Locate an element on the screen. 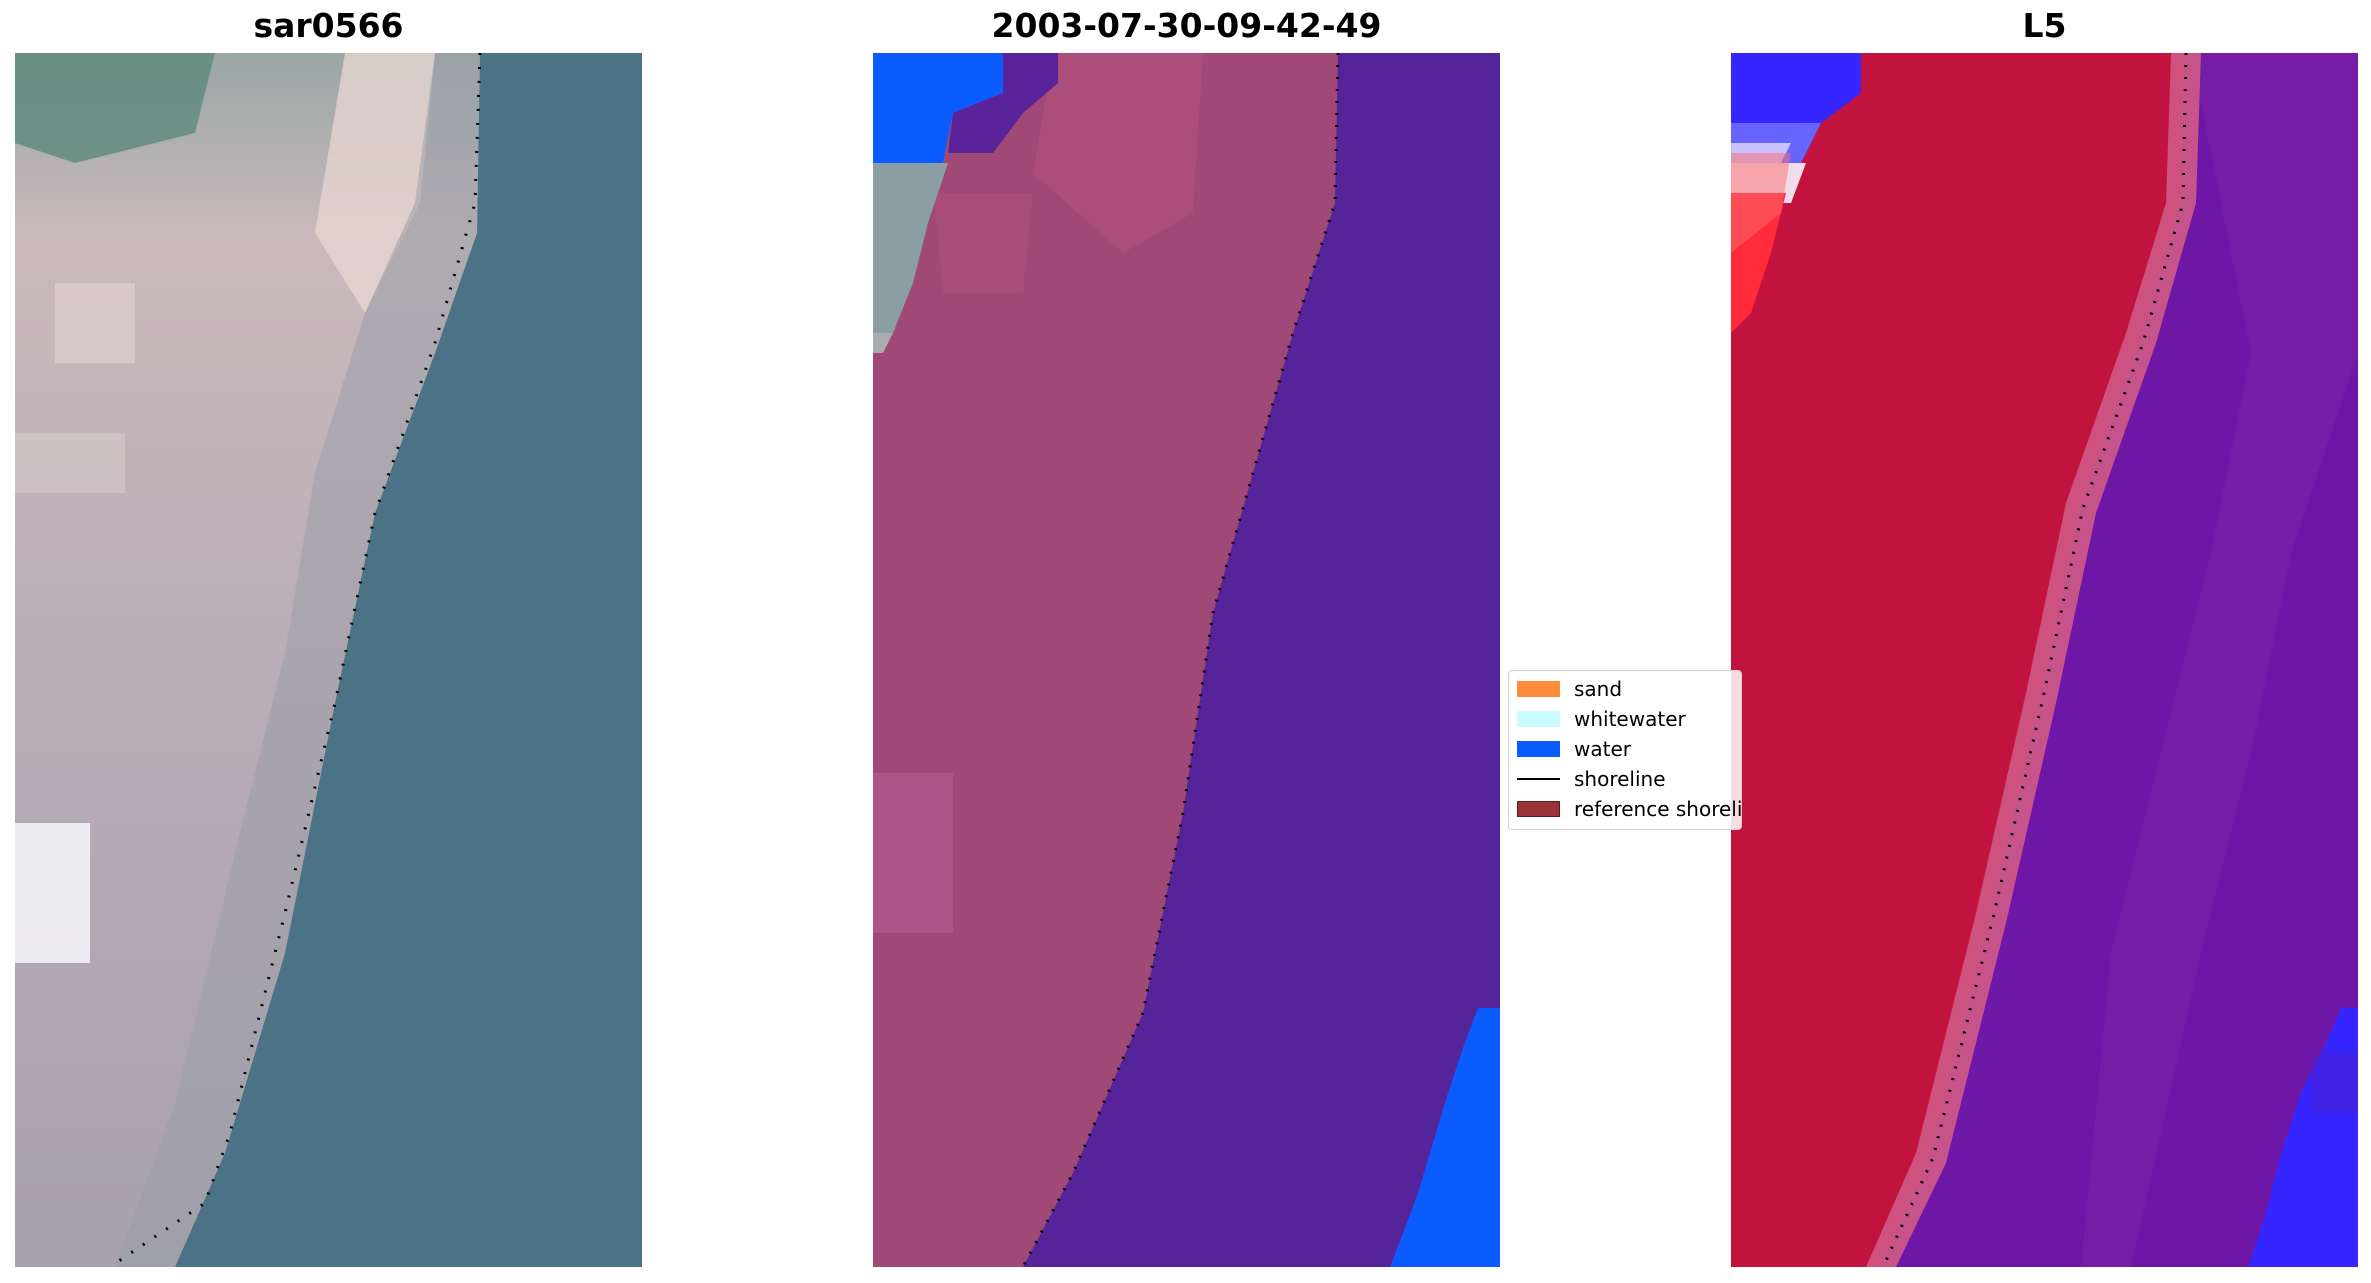  legend-item-shoreline: shoreline is located at coordinates (1629, 779).